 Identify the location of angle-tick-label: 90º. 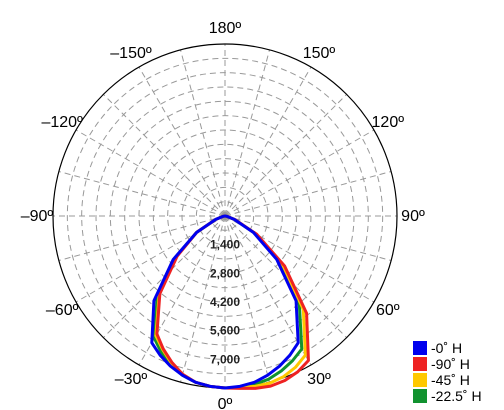
(413, 216).